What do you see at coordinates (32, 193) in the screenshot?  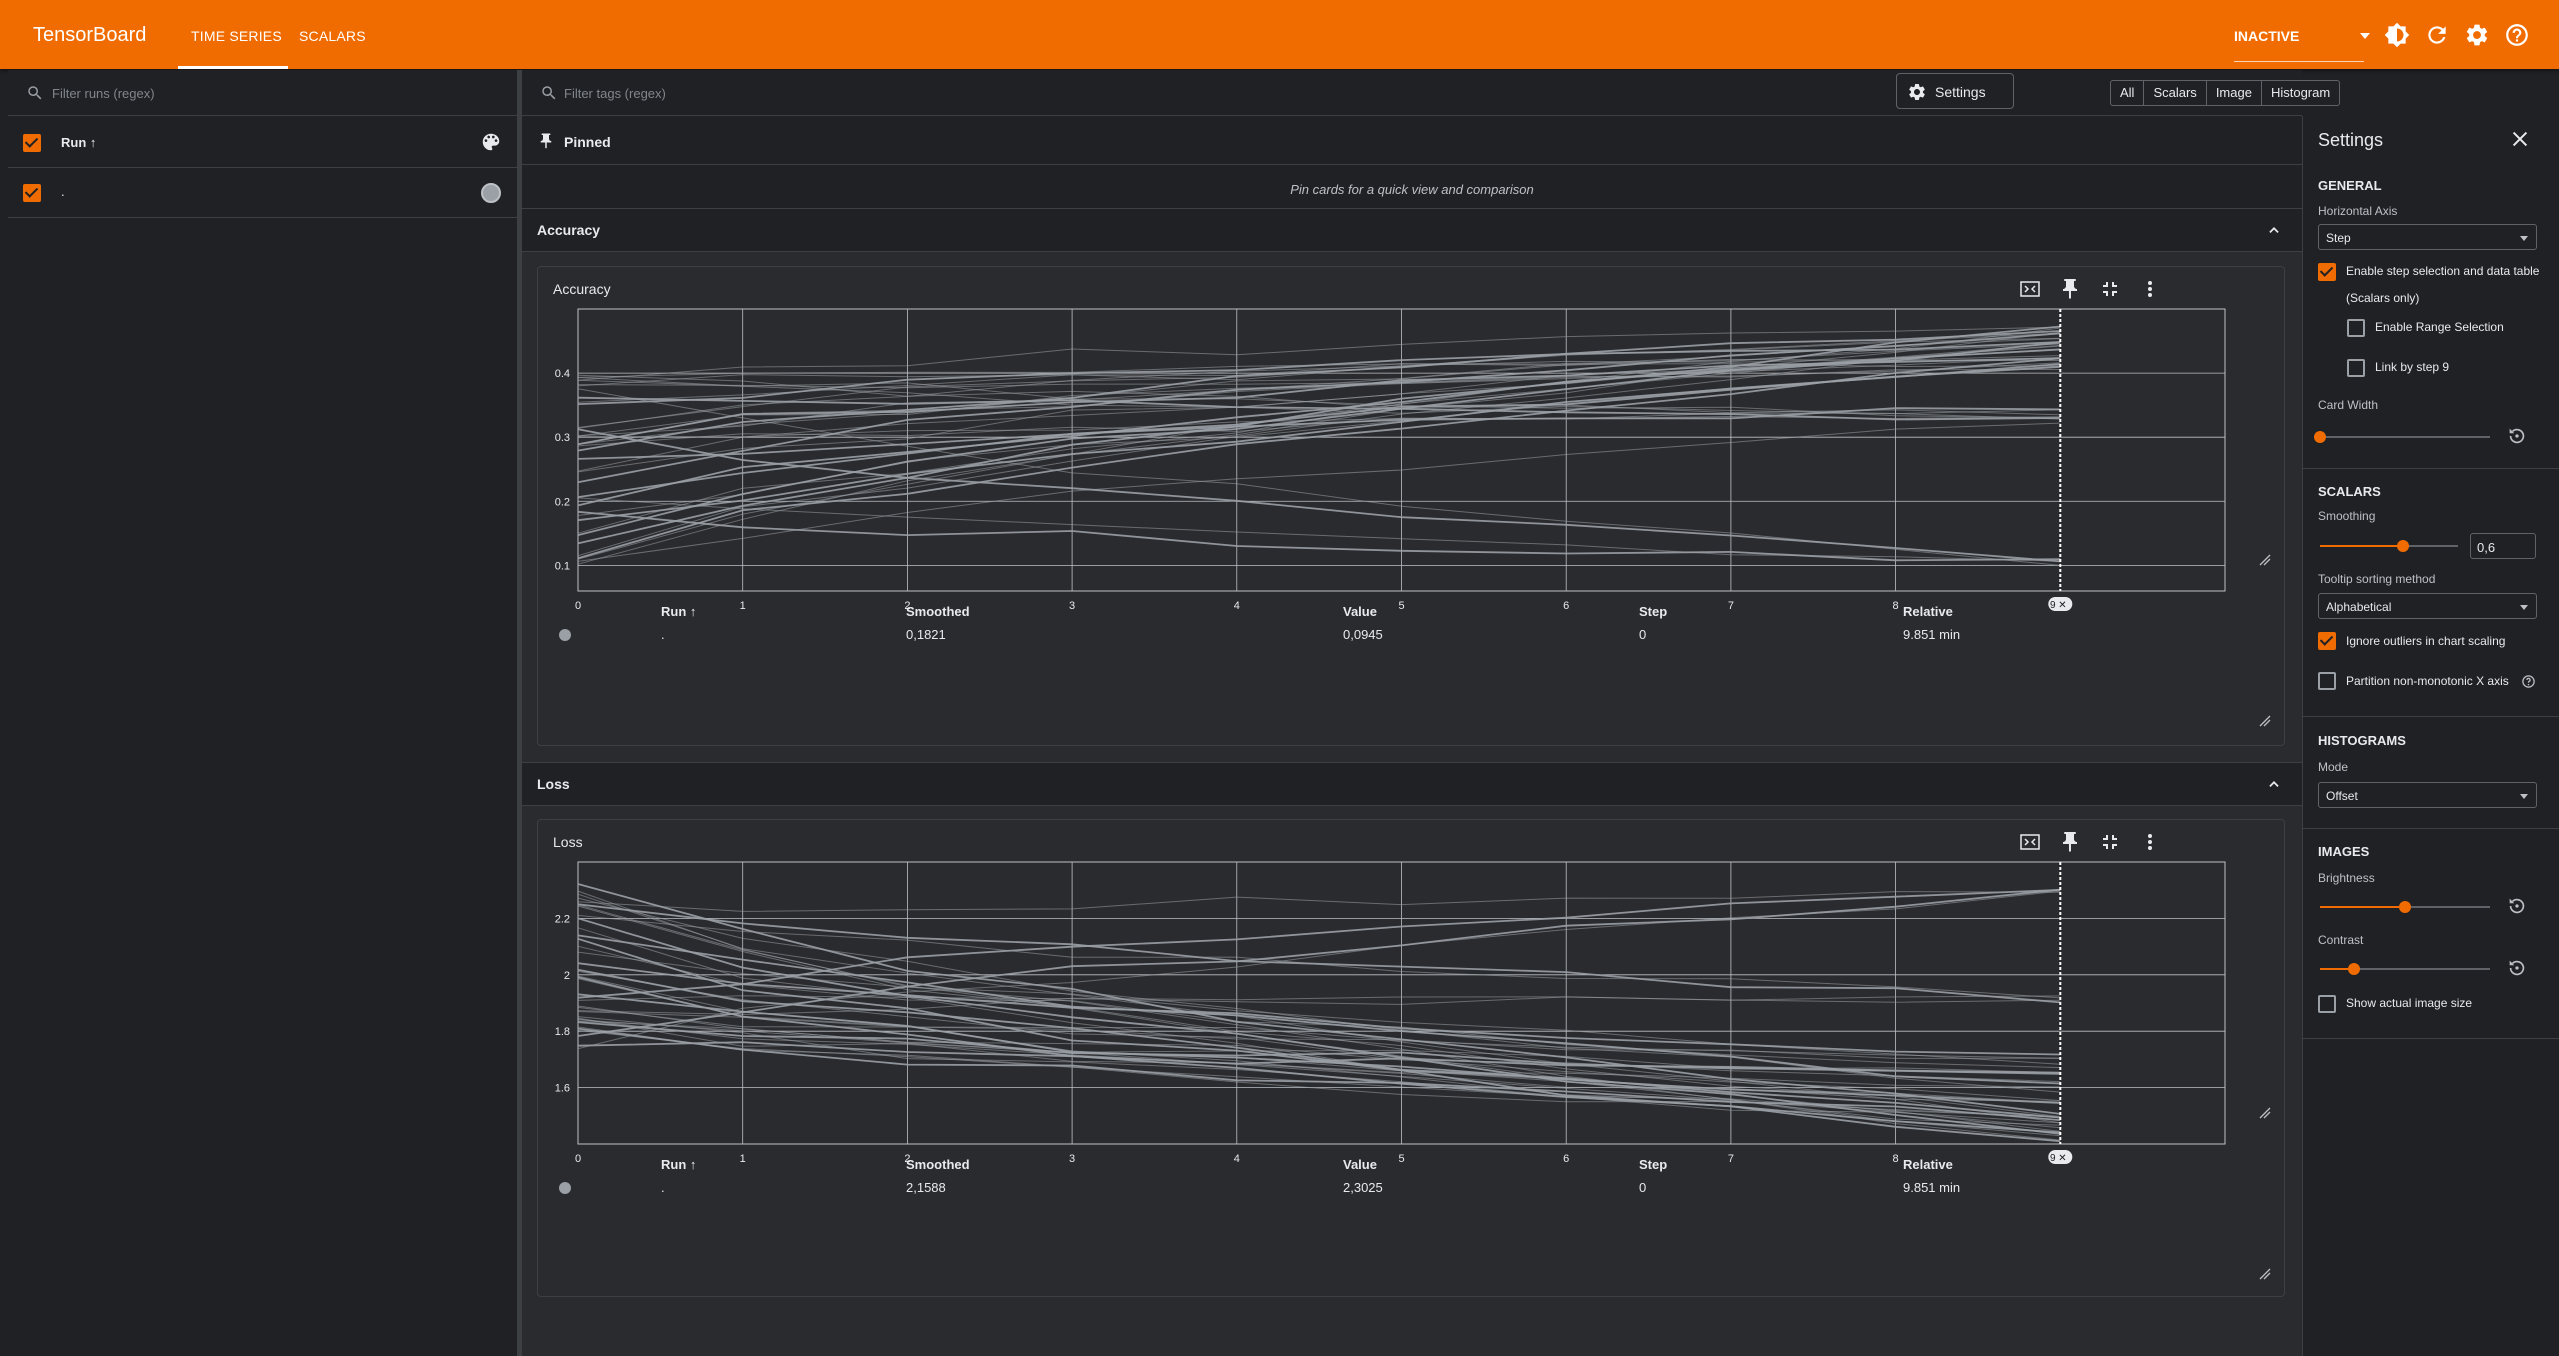 I see `run-checkbox` at bounding box center [32, 193].